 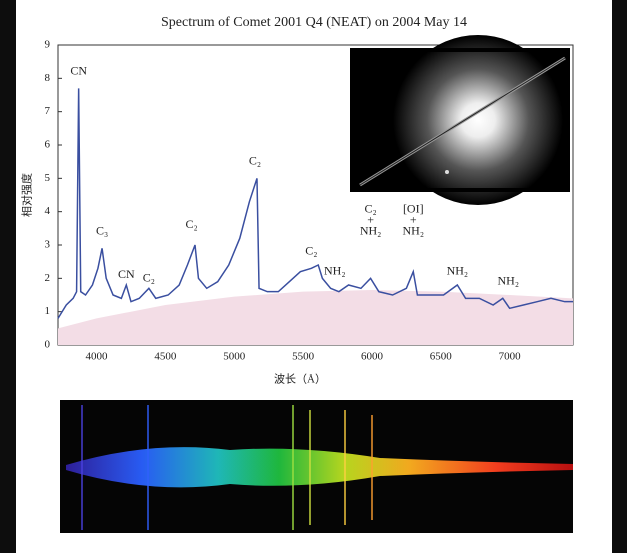 I want to click on y-tick-label: 4, so click(x=48, y=211).